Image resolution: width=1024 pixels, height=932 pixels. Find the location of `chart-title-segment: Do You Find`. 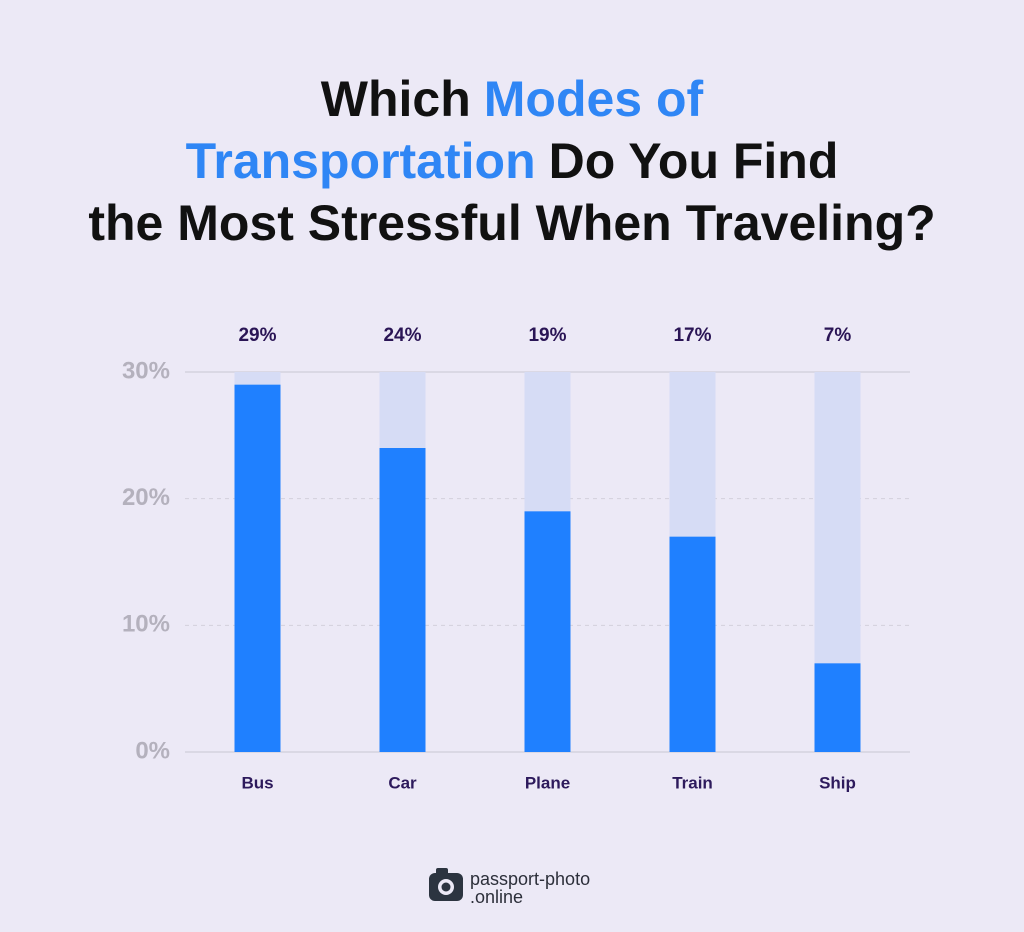

chart-title-segment: Do You Find is located at coordinates (694, 161).